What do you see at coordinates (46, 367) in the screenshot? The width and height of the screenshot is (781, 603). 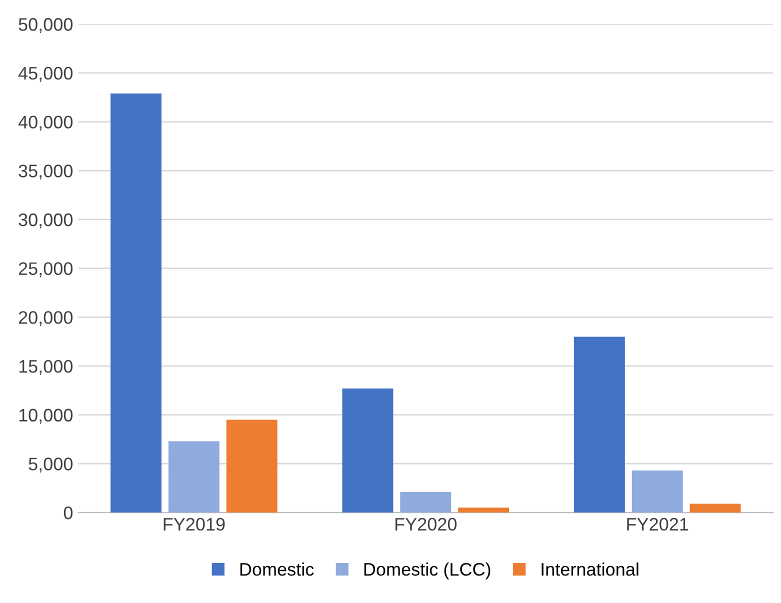 I see `y-tick-label: 15,000` at bounding box center [46, 367].